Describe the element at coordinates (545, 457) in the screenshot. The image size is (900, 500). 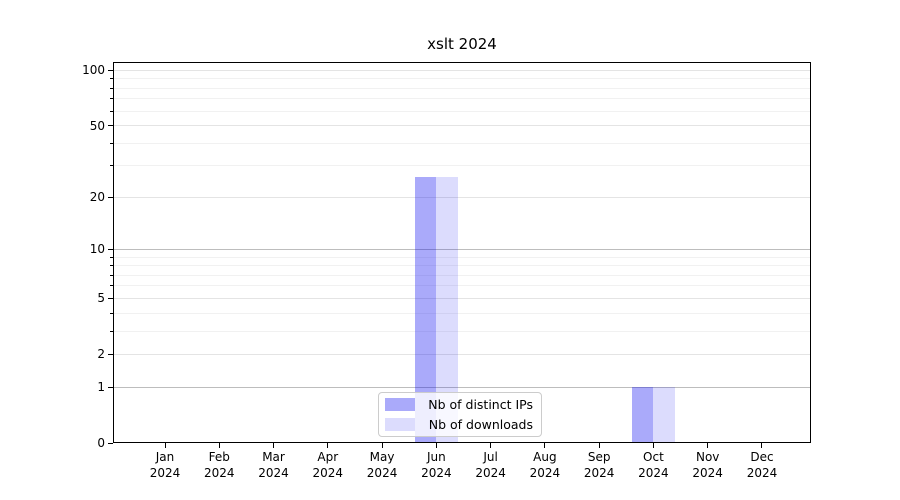
I see `x-tick-month: Aug` at that location.